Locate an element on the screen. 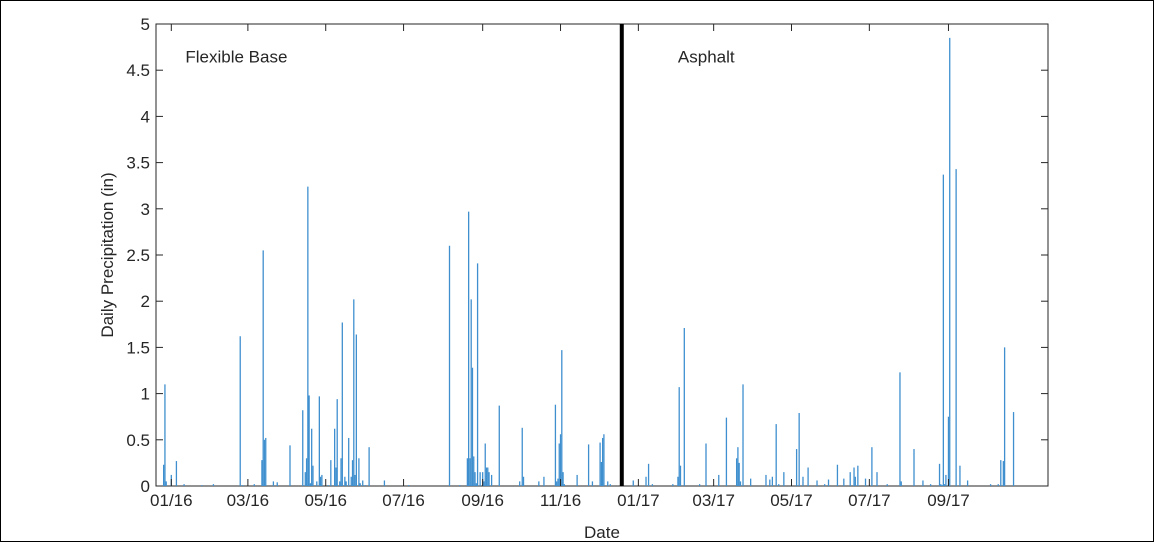 The image size is (1154, 546). x-axis-label: Date is located at coordinates (602, 532).